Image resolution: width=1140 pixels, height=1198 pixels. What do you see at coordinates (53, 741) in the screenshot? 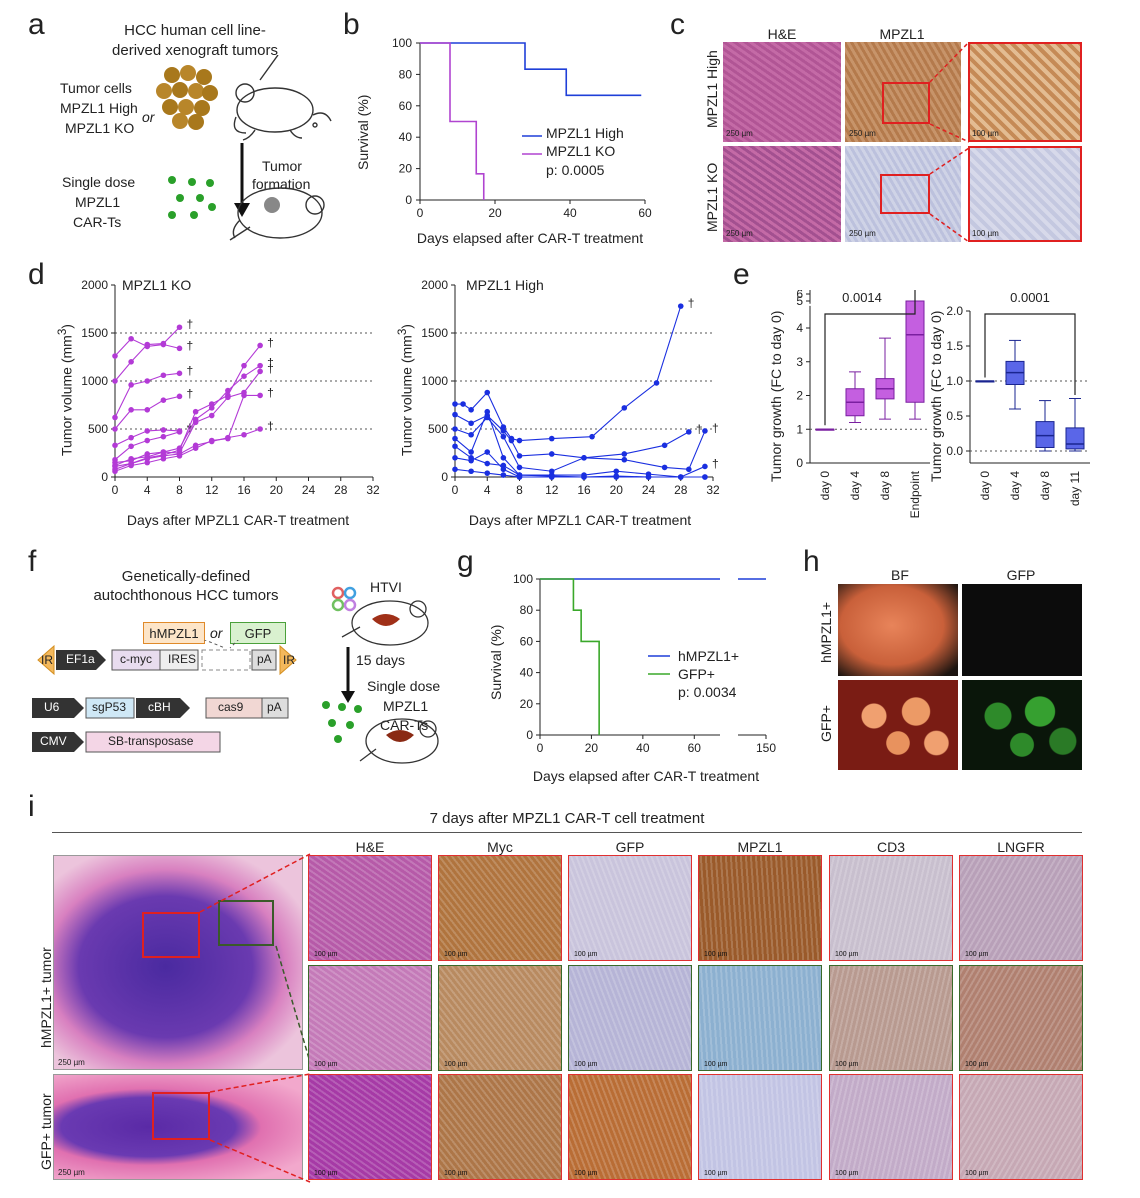
I see `f-cmv: CMV` at bounding box center [53, 741].